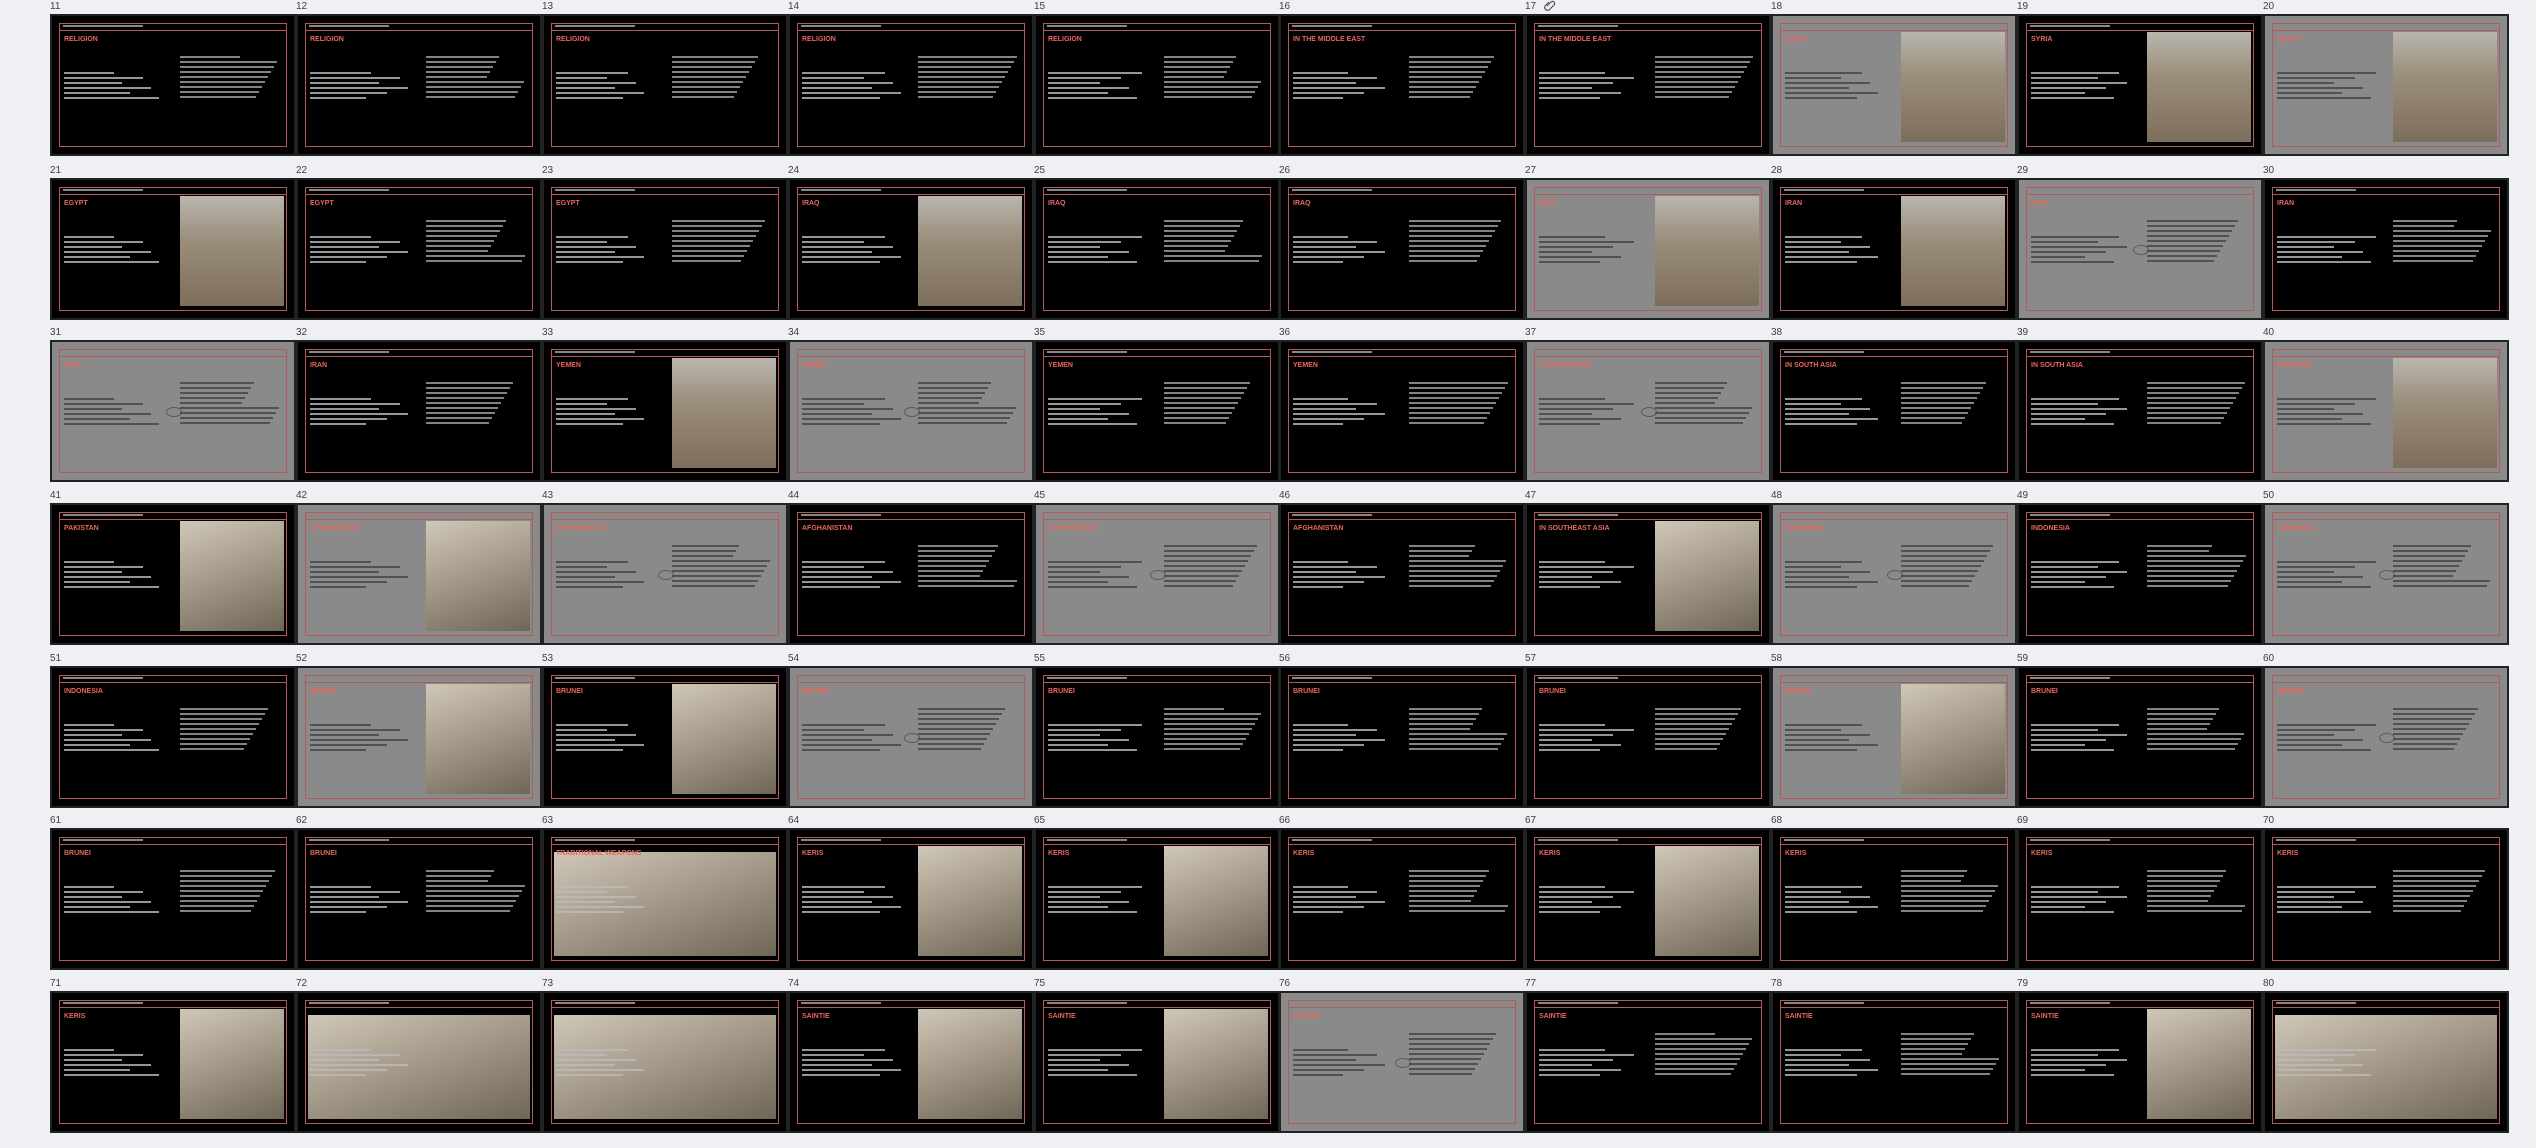  I want to click on slide-thumbnail: 20 EGYPT, so click(2386, 81).